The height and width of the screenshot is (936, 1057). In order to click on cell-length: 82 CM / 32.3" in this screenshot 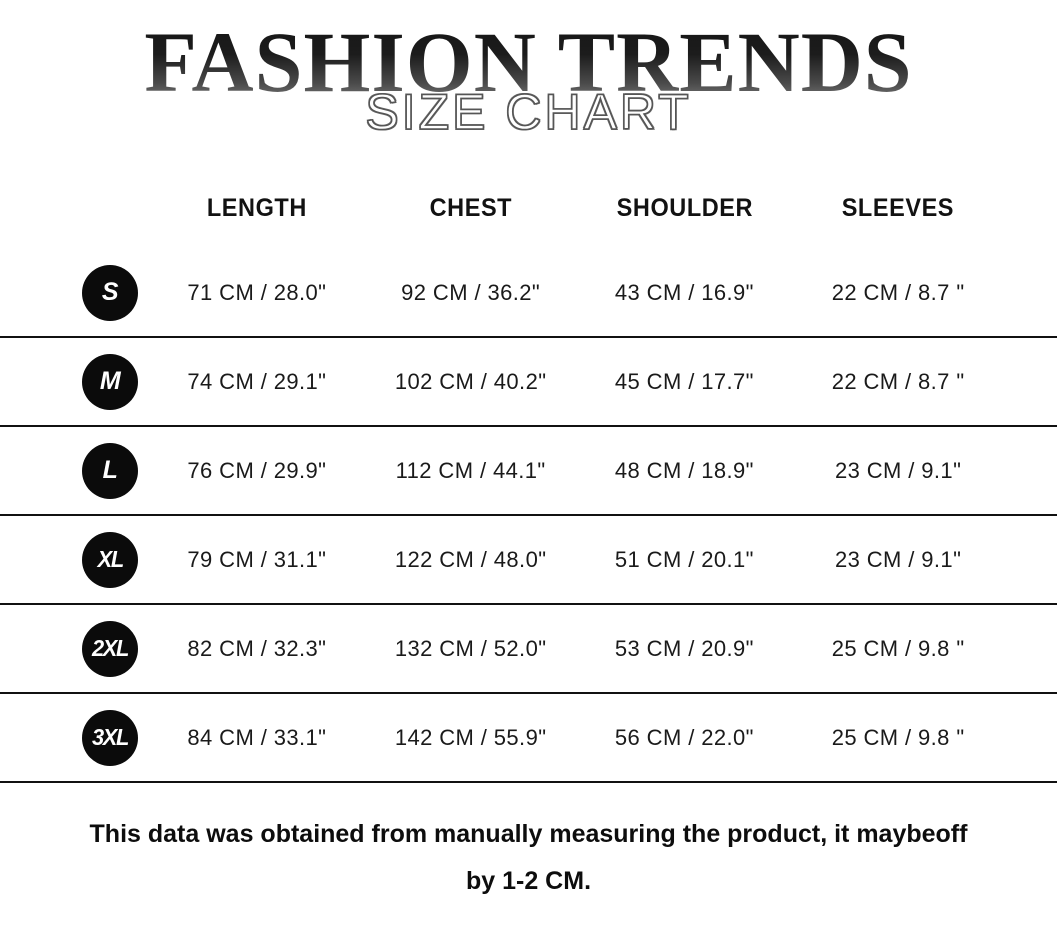, I will do `click(257, 648)`.